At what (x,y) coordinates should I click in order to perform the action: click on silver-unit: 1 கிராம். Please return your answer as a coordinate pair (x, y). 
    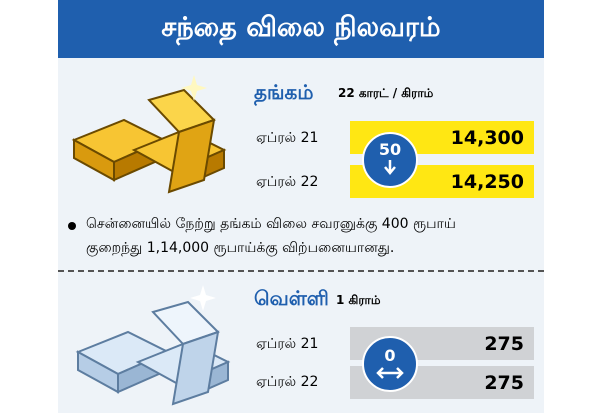
    Looking at the image, I should click on (358, 300).